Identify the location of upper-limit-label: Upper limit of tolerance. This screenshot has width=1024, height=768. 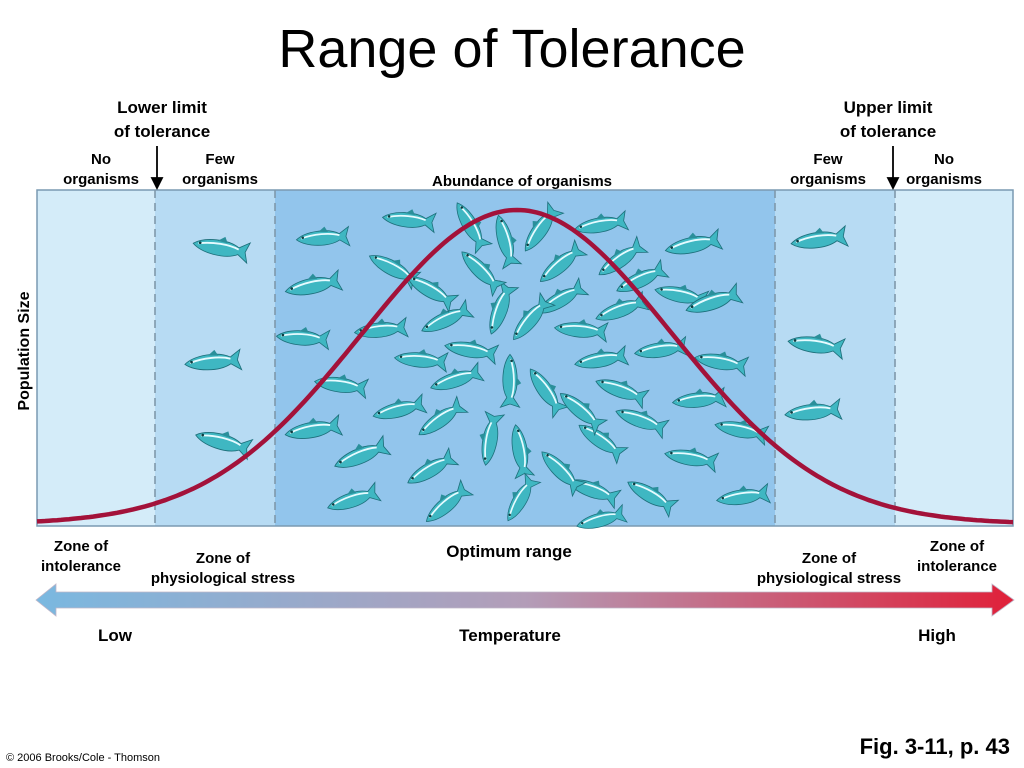
(888, 120).